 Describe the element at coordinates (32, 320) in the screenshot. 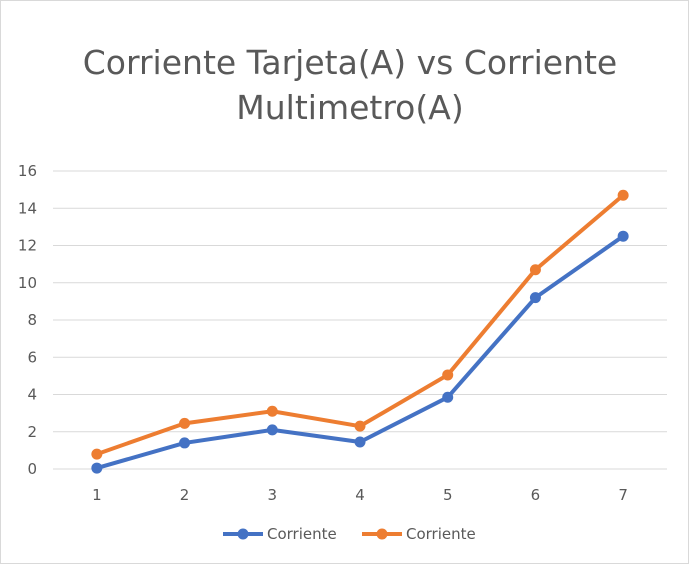

I see `y-tick-label: 8` at that location.